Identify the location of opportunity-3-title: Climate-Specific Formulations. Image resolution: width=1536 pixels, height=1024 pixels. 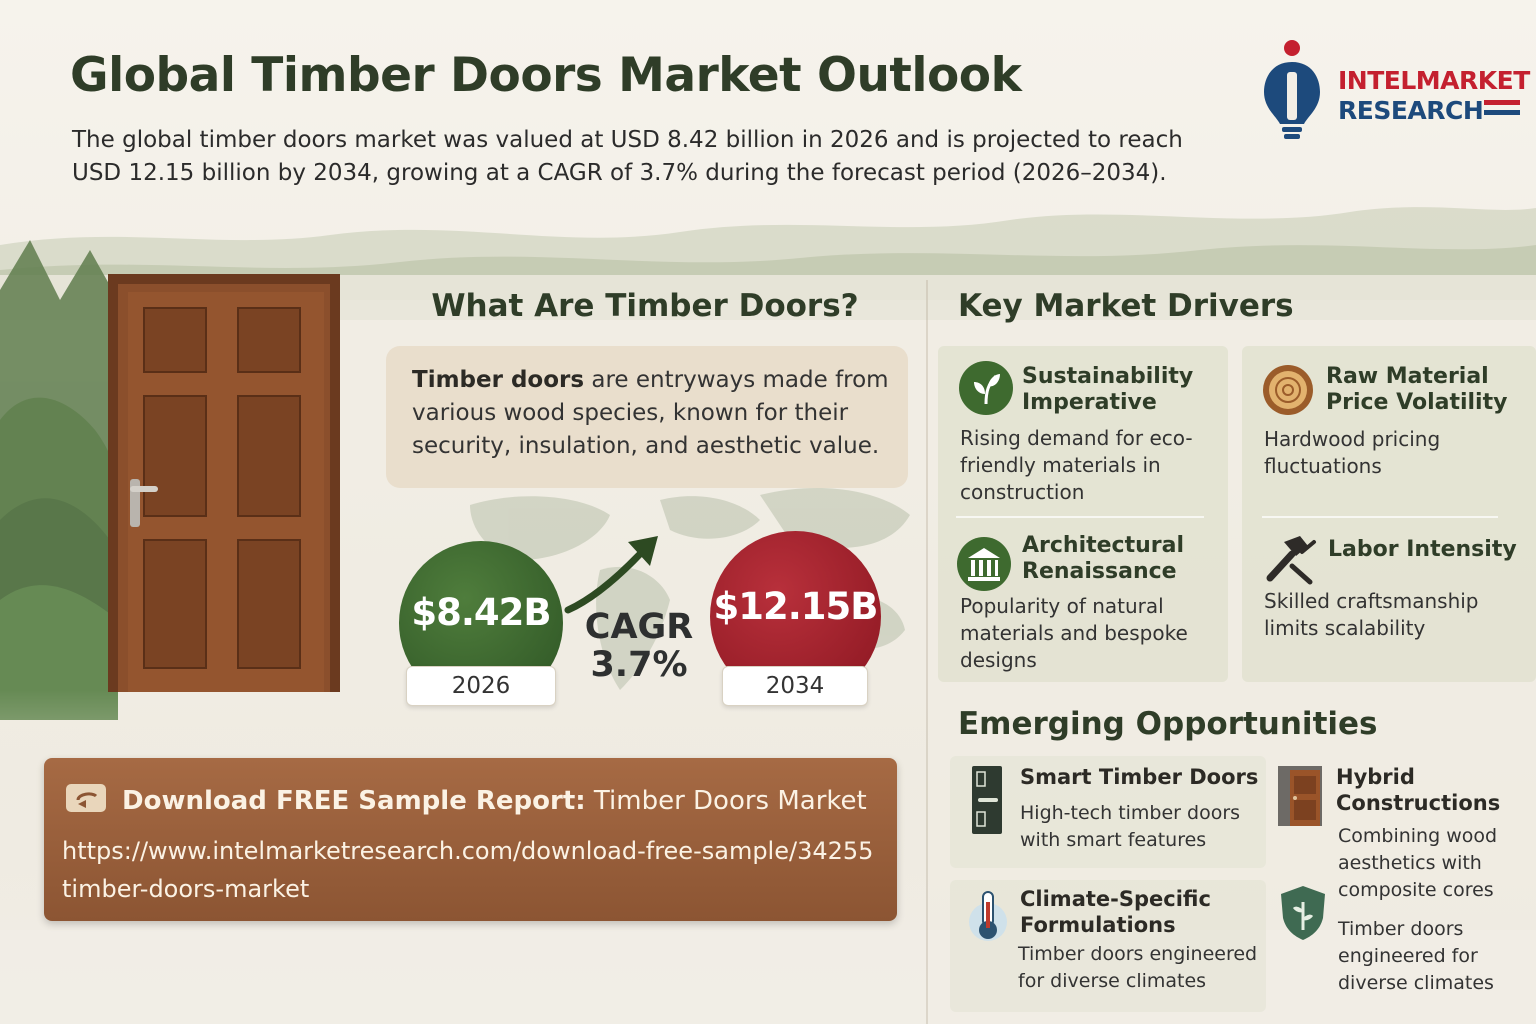
(1115, 912).